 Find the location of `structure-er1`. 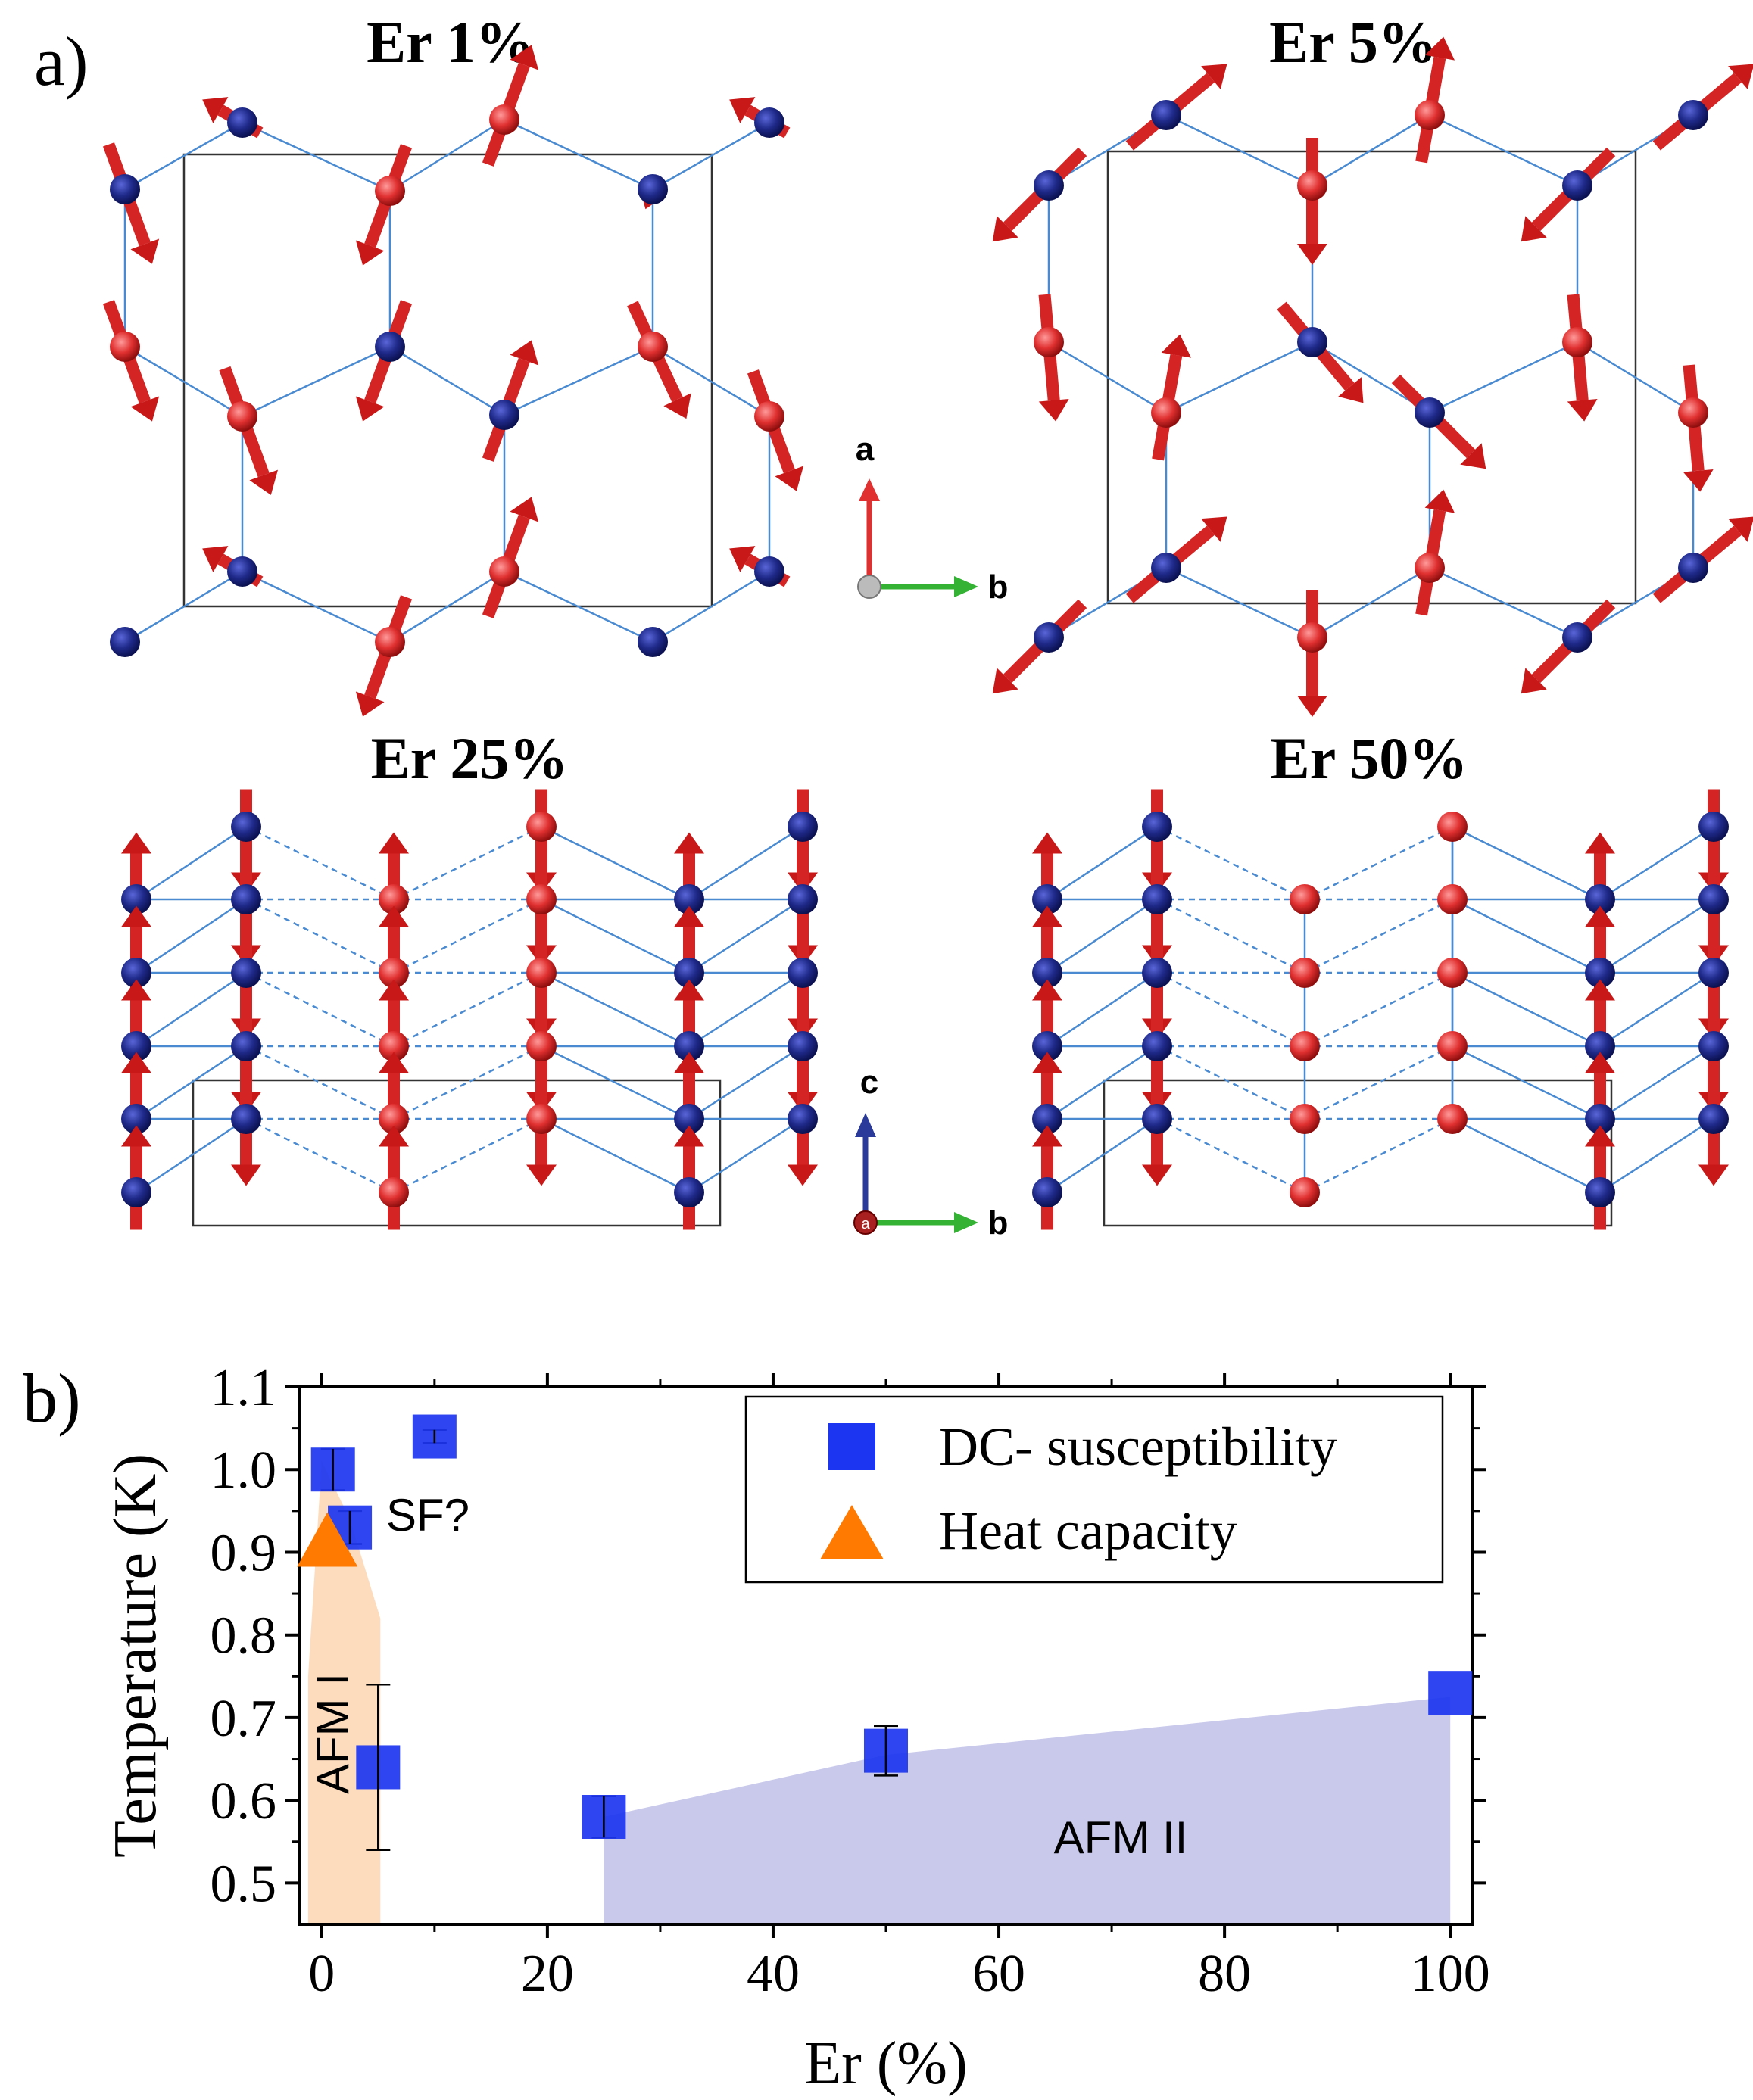

structure-er1 is located at coordinates (453, 381).